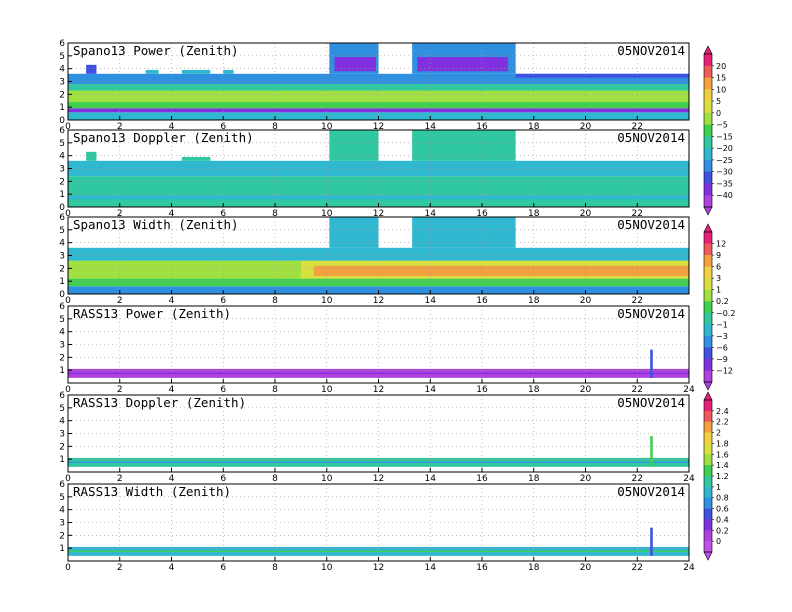 The height and width of the screenshot is (612, 792). What do you see at coordinates (724, 370) in the screenshot?
I see `colorbar-label: −12` at bounding box center [724, 370].